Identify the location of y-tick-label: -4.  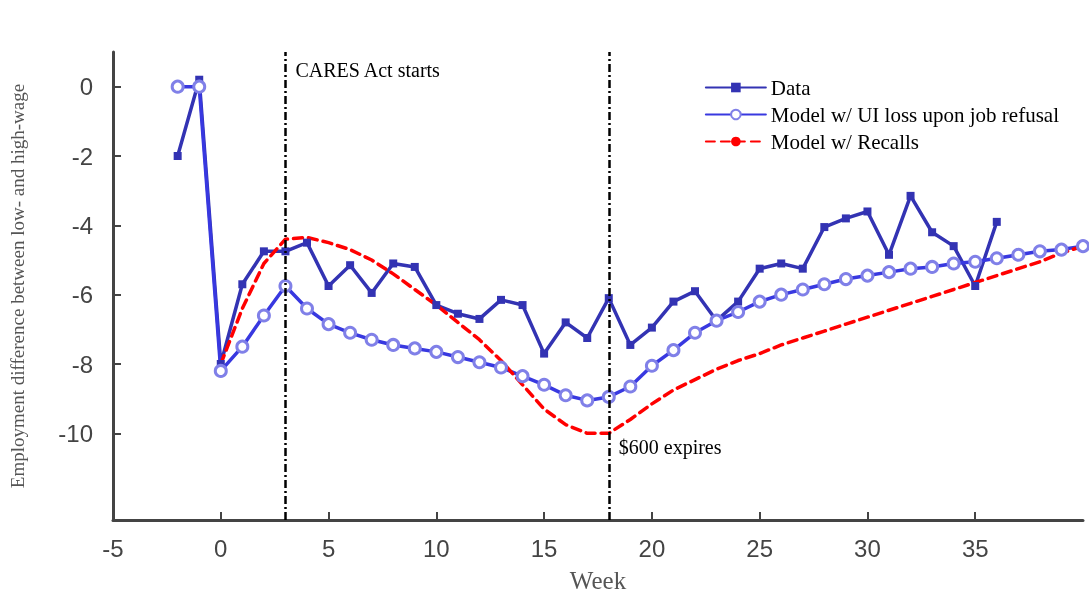
(82, 225).